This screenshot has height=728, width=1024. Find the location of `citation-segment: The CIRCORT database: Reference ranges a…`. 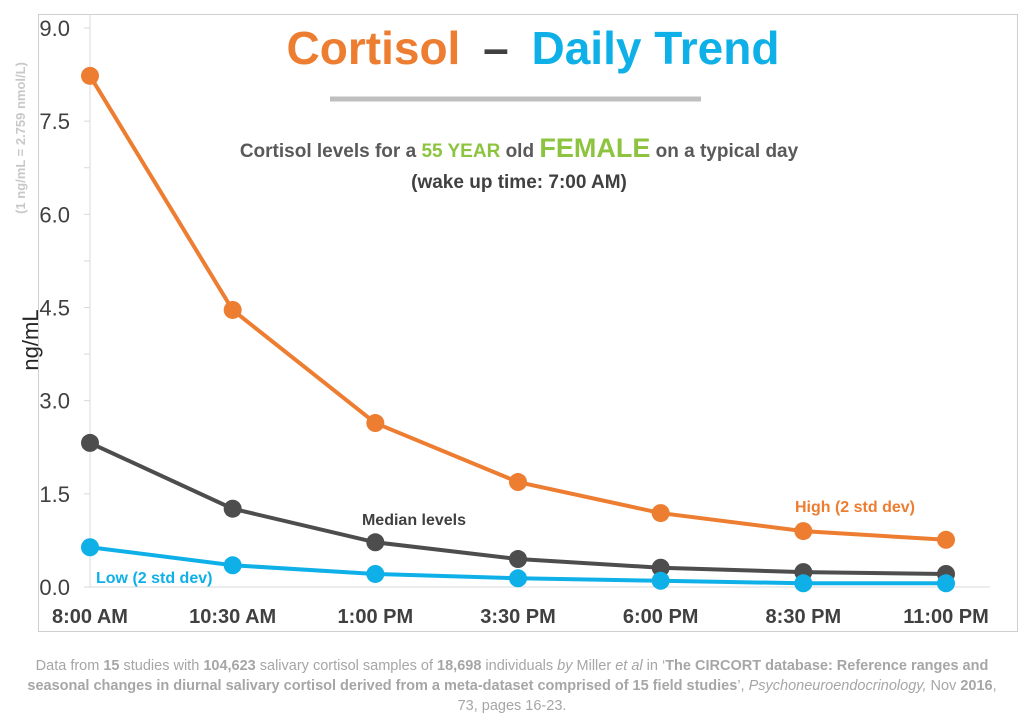

citation-segment: The CIRCORT database: Reference ranges a… is located at coordinates (508, 676).